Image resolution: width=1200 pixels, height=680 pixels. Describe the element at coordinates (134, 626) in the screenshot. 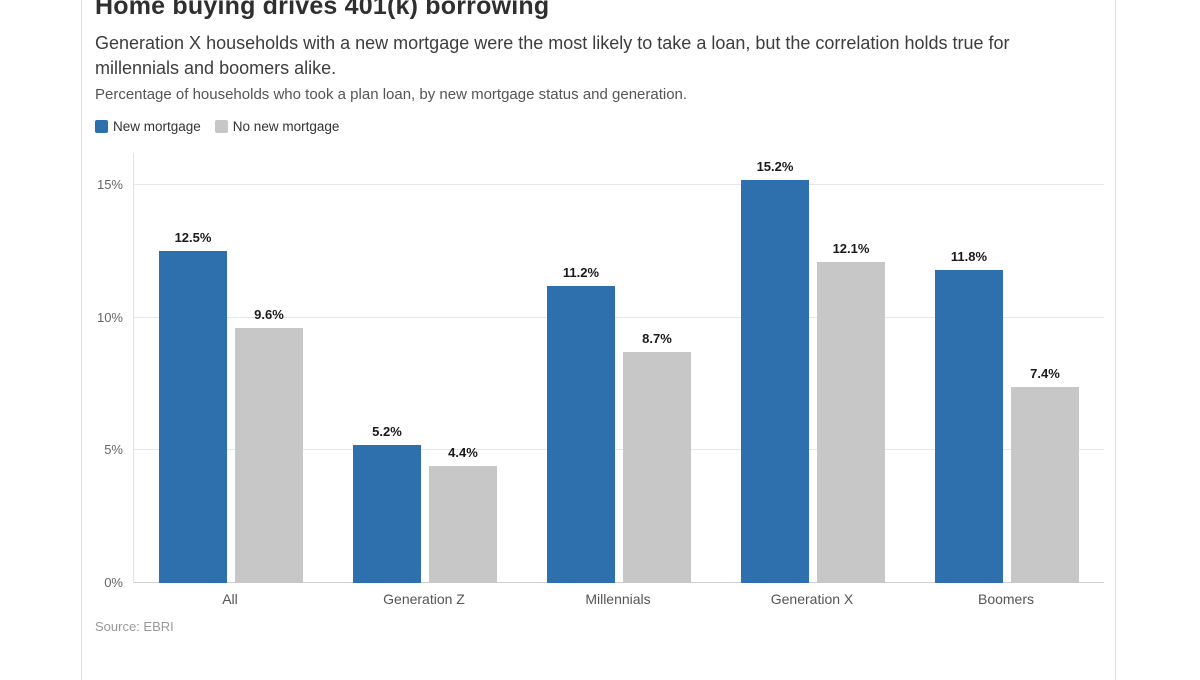

I see `source-note: Source: EBRI` at that location.